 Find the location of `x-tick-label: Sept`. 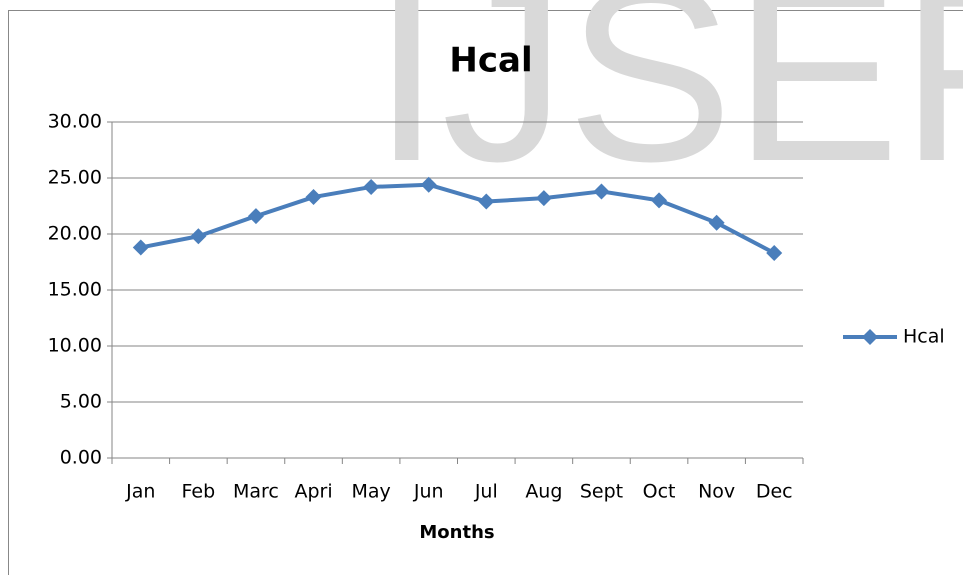

x-tick-label: Sept is located at coordinates (601, 492).